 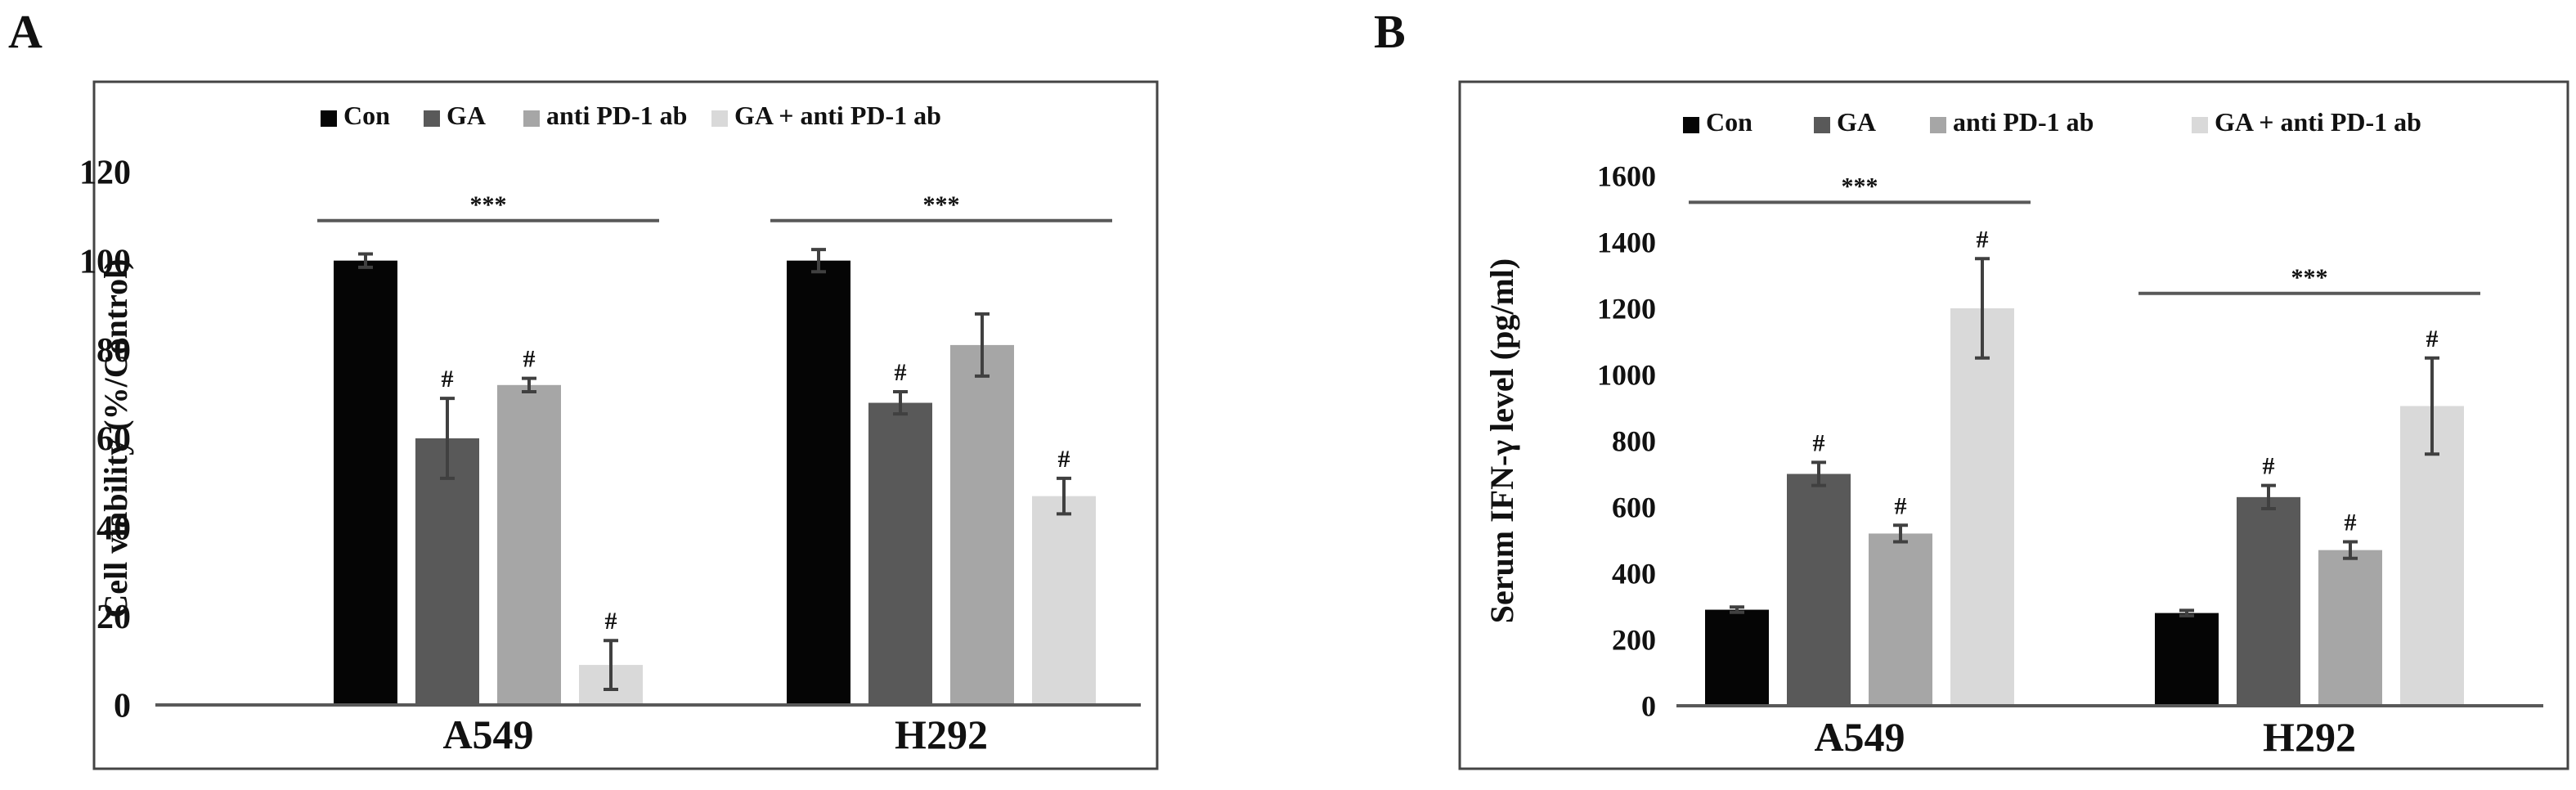 What do you see at coordinates (2269, 466) in the screenshot?
I see `panel-b-significance-mark-h292-ga: #` at bounding box center [2269, 466].